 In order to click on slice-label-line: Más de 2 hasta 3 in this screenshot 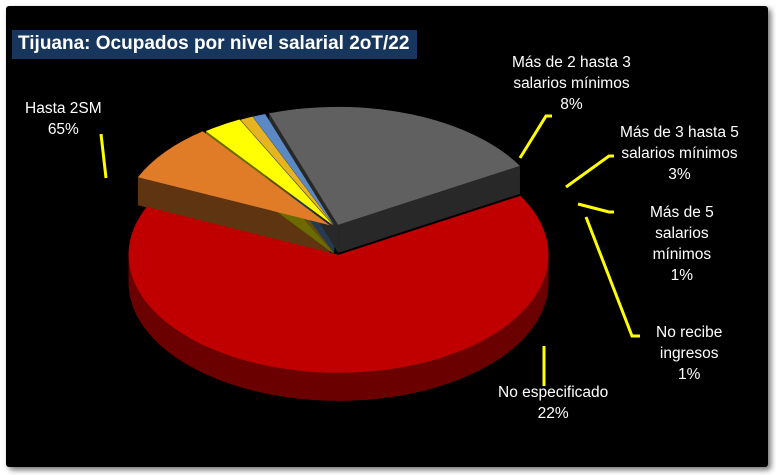, I will do `click(571, 62)`.